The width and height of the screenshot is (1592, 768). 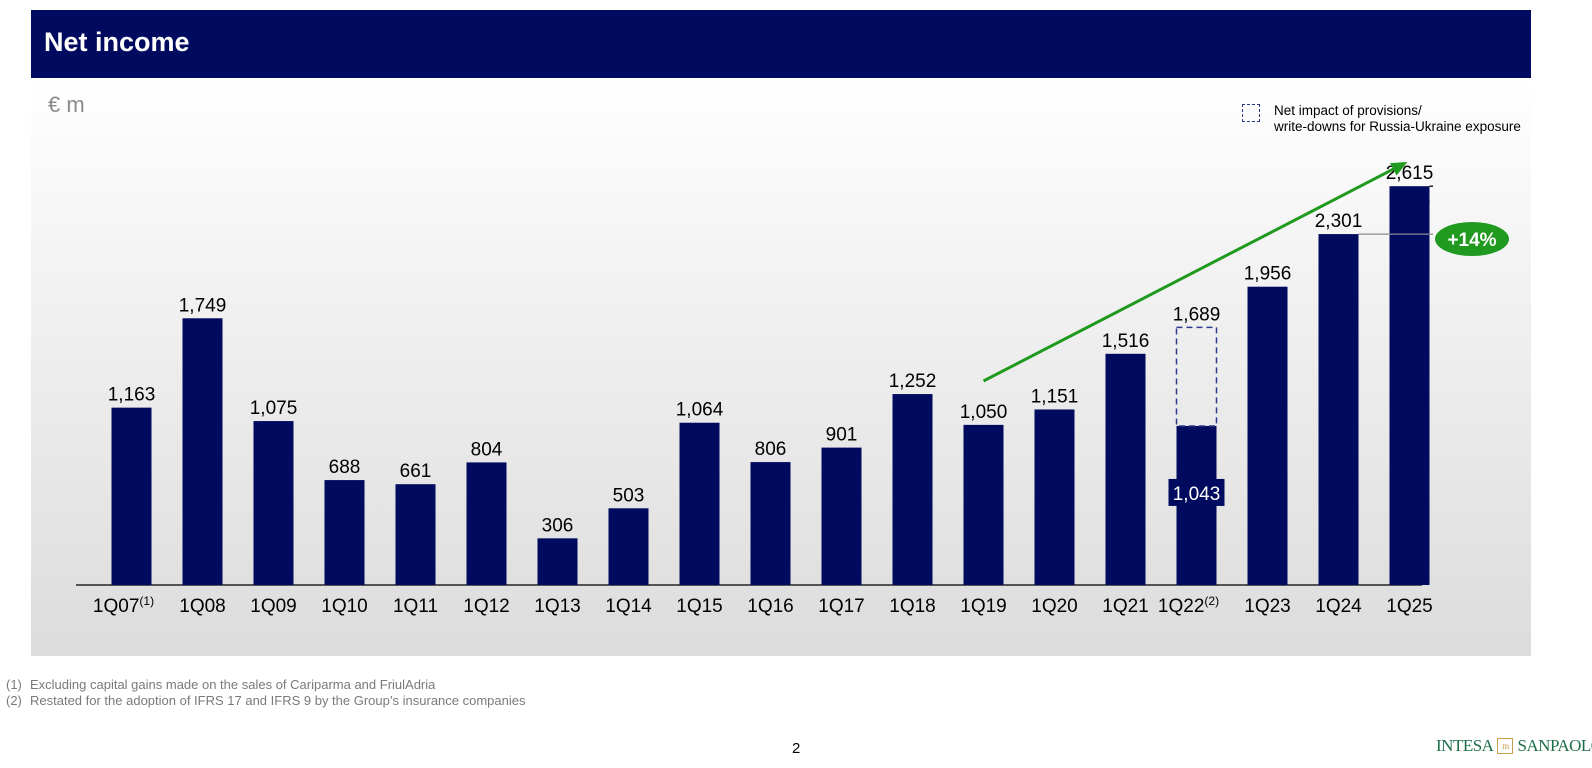 What do you see at coordinates (1399, 169) in the screenshot?
I see `trend-arrow-head-icon` at bounding box center [1399, 169].